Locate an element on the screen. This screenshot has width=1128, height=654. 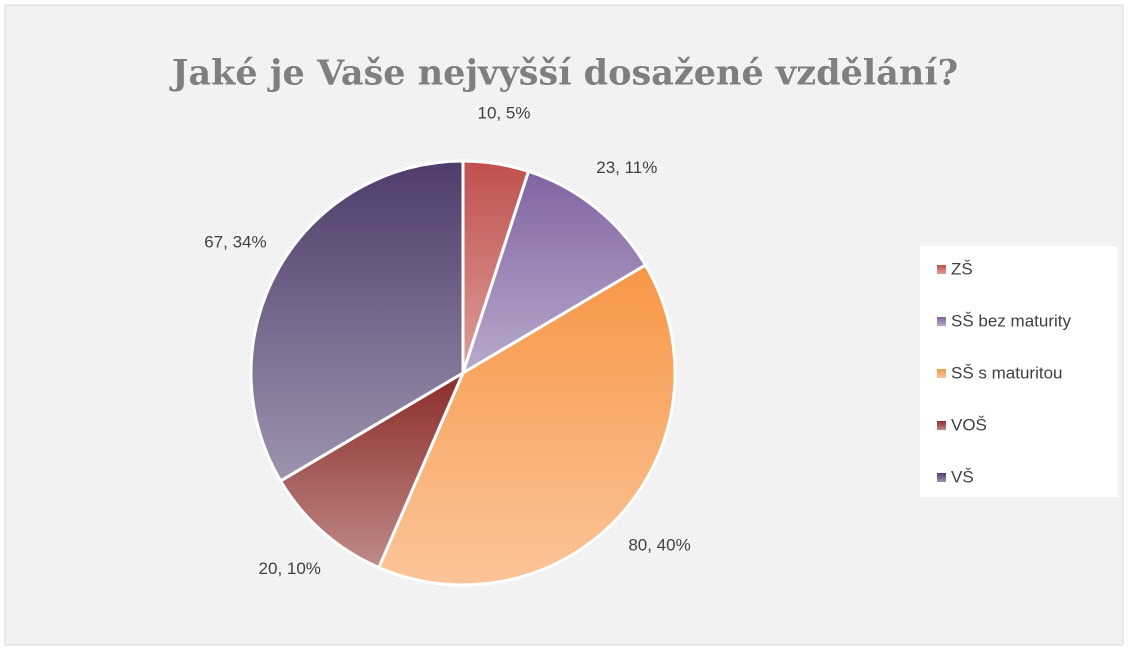
legend-box is located at coordinates (1019, 371).